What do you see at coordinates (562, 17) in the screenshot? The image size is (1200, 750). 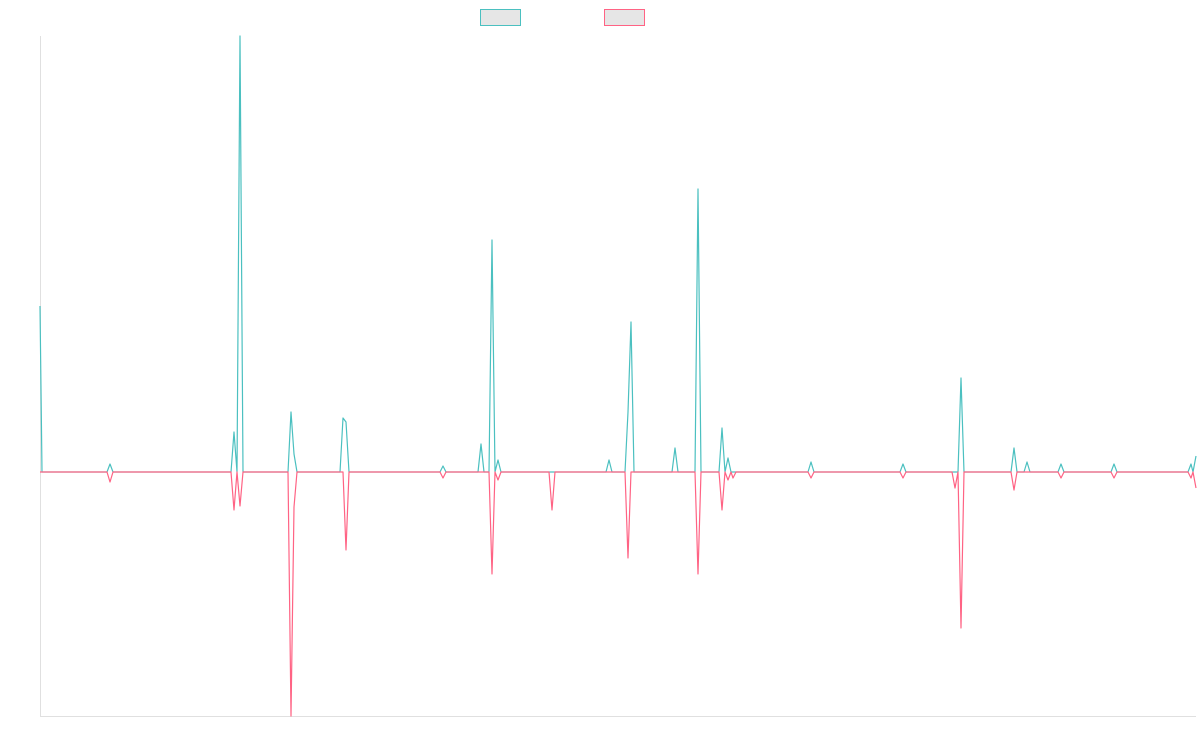 I see `legend` at bounding box center [562, 17].